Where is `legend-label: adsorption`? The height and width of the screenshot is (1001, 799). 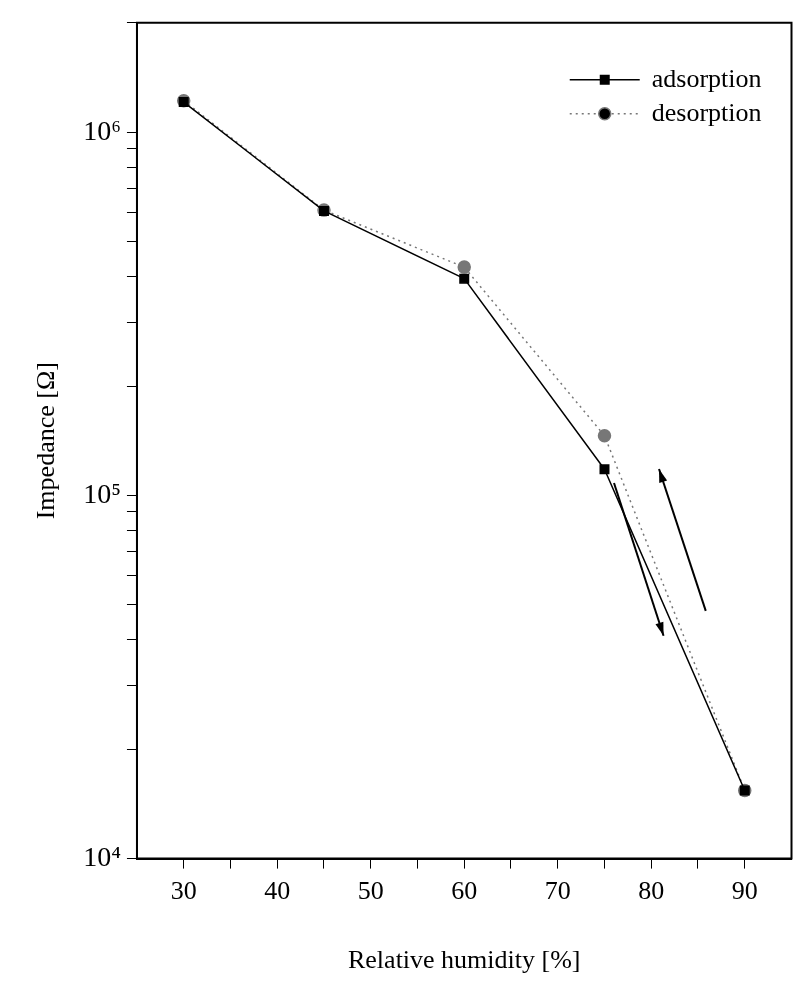
legend-label: adsorption is located at coordinates (706, 78).